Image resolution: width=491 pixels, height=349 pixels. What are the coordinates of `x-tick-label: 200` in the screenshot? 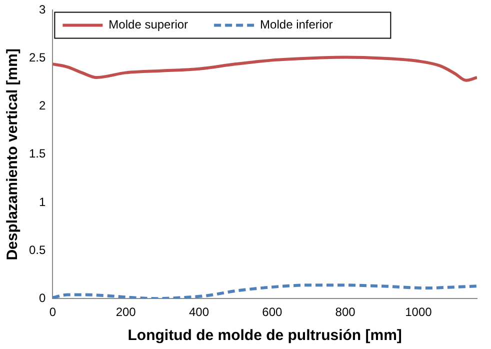 It's located at (126, 312).